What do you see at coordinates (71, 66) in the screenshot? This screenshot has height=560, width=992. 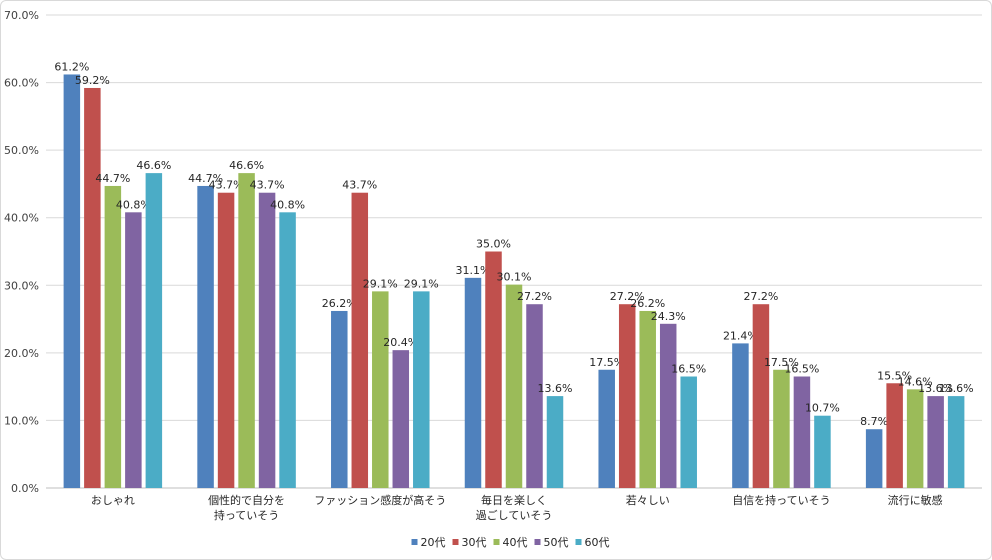 I see `data-label: 61.2%` at bounding box center [71, 66].